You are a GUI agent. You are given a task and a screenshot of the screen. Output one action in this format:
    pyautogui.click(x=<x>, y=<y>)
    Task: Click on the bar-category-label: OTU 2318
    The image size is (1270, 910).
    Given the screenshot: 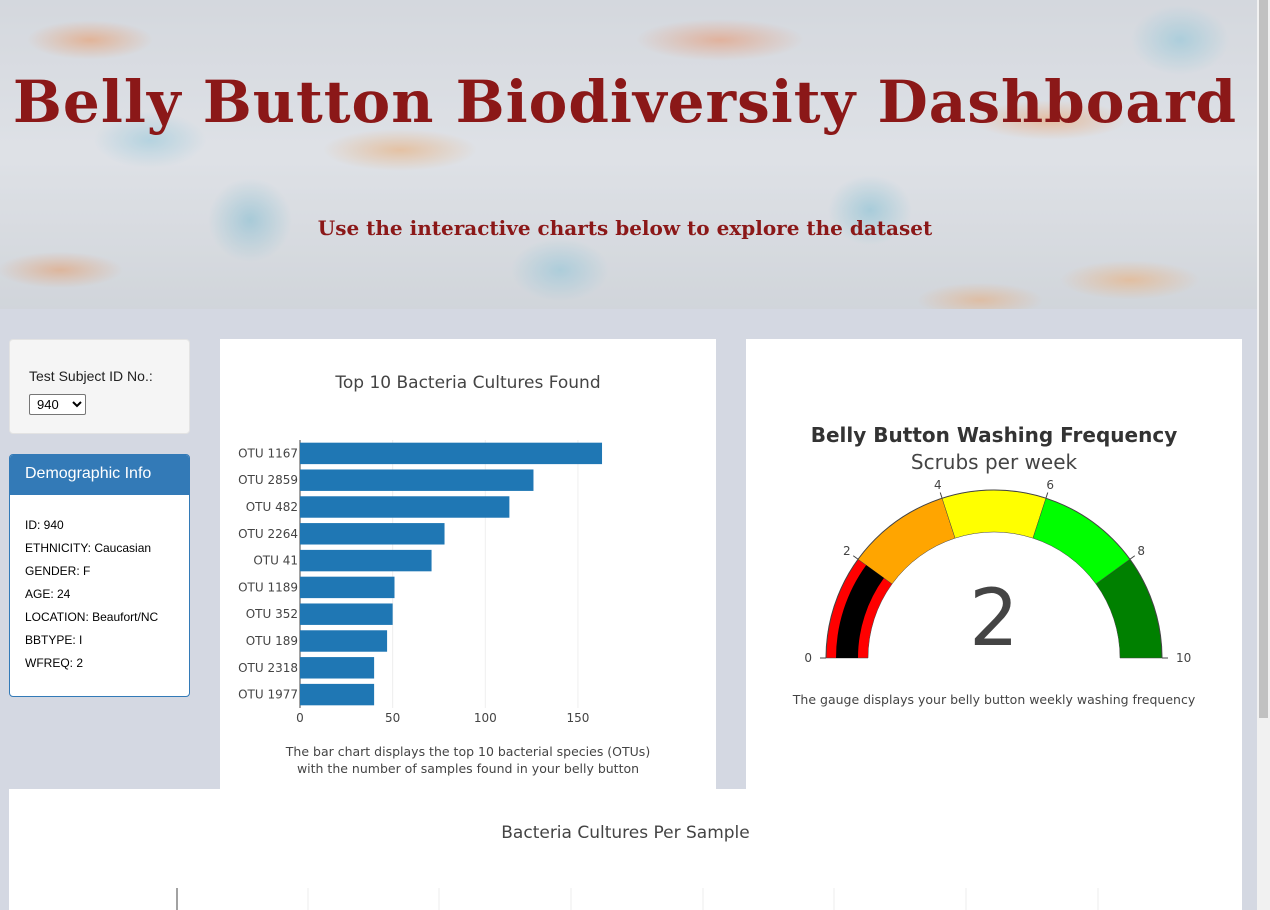 What is the action you would take?
    pyautogui.click(x=268, y=668)
    